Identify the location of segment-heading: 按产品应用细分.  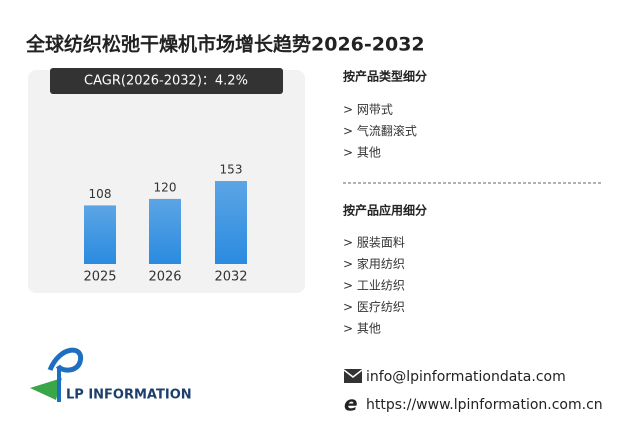
(385, 210).